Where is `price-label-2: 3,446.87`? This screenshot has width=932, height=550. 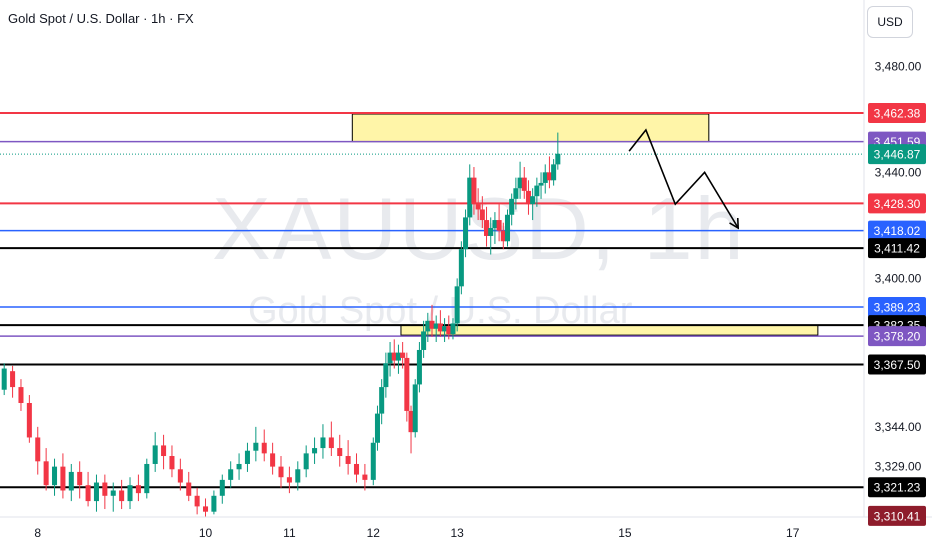 price-label-2: 3,446.87 is located at coordinates (897, 155).